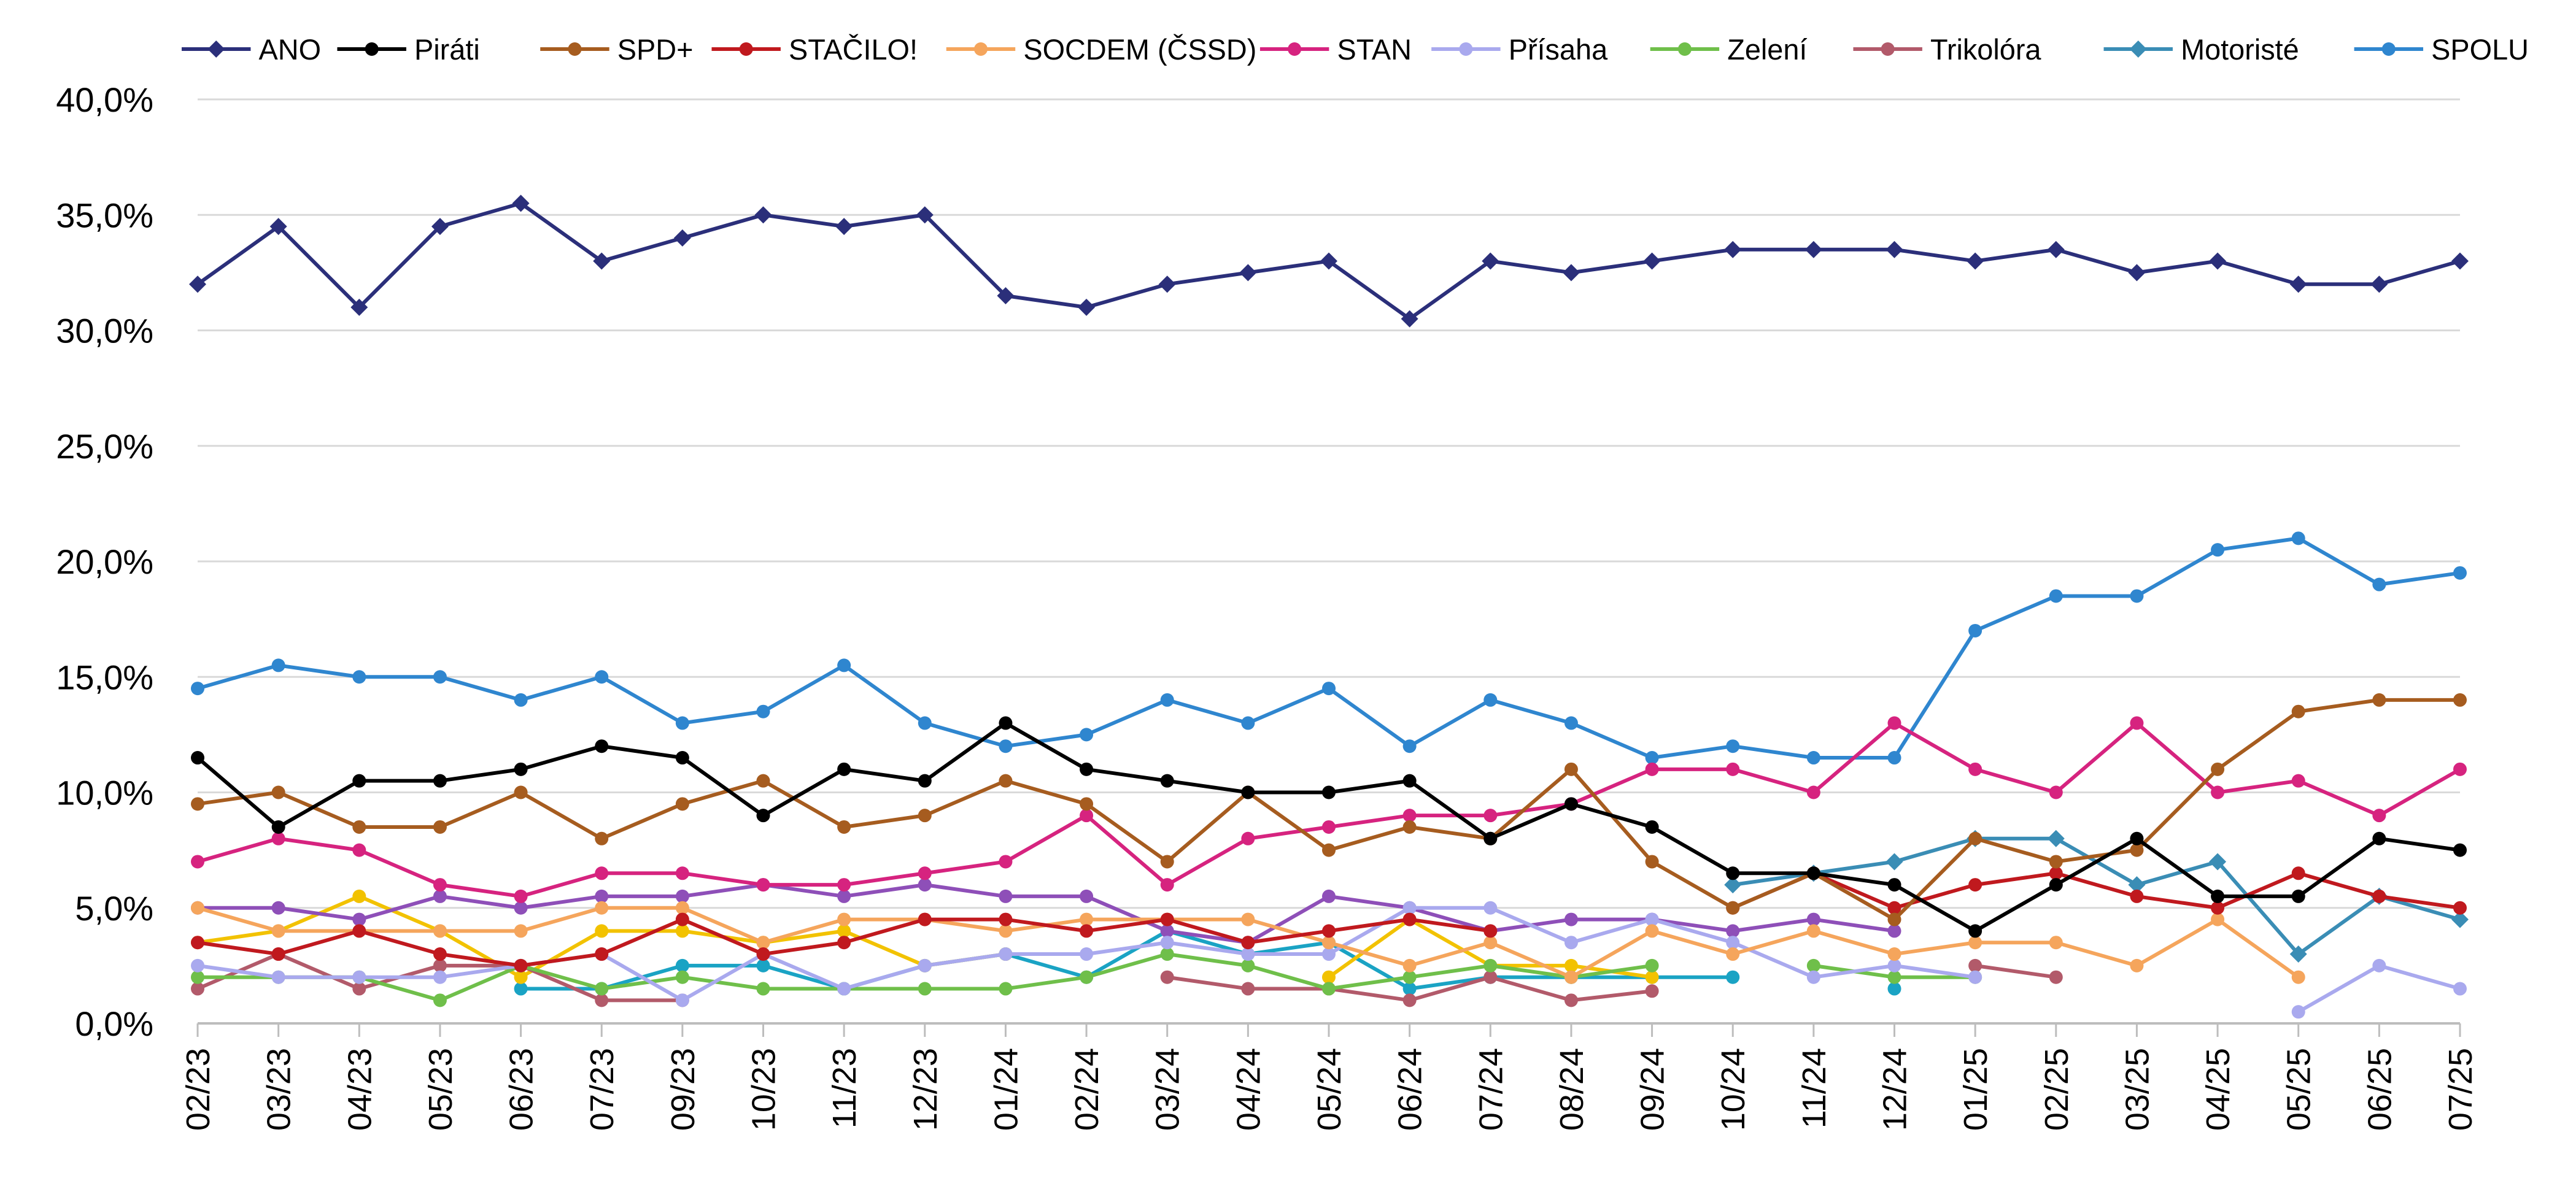 The image size is (2576, 1178). What do you see at coordinates (198, 1089) in the screenshot?
I see `x-tick-label: 02/23` at bounding box center [198, 1089].